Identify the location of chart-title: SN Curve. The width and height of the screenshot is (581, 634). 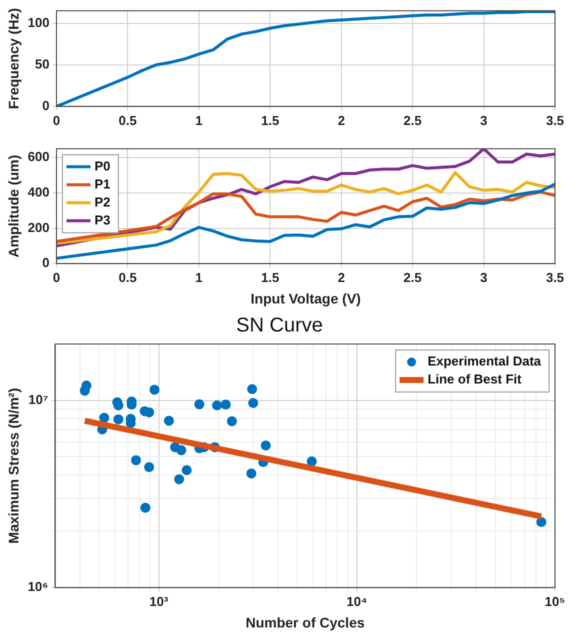
(279, 325).